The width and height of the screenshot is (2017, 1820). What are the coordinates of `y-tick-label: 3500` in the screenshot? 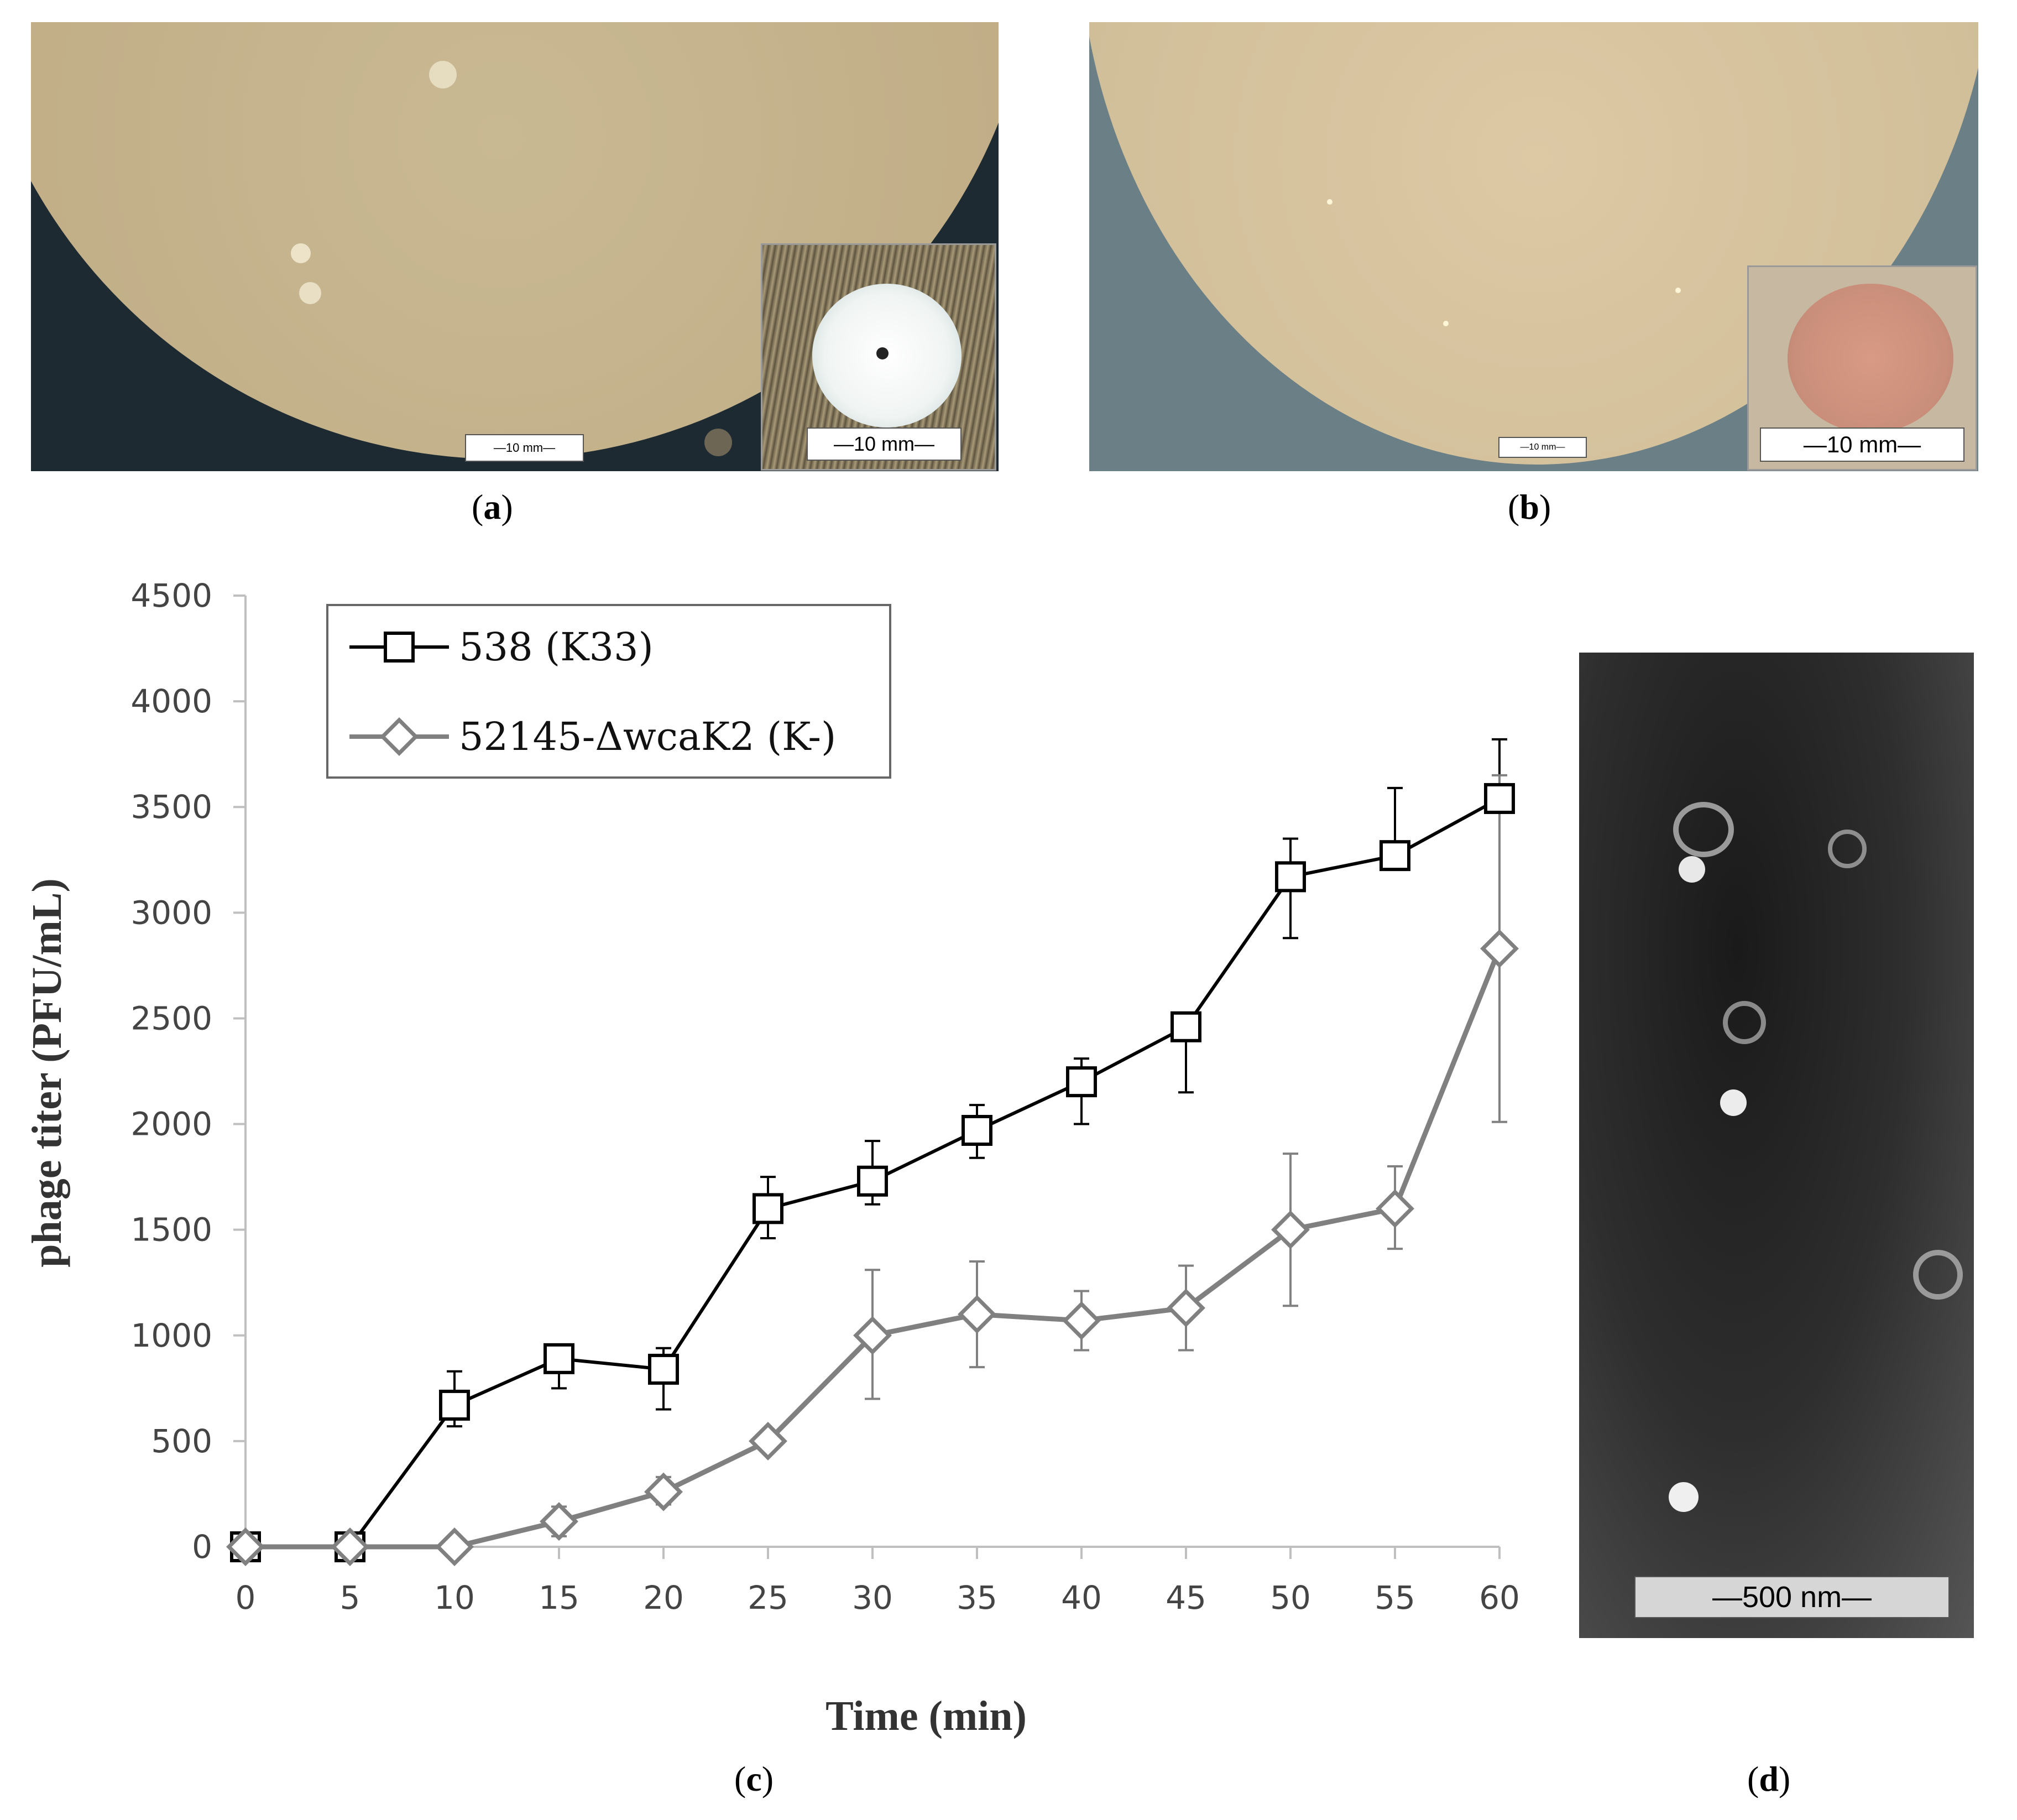 It's located at (171, 807).